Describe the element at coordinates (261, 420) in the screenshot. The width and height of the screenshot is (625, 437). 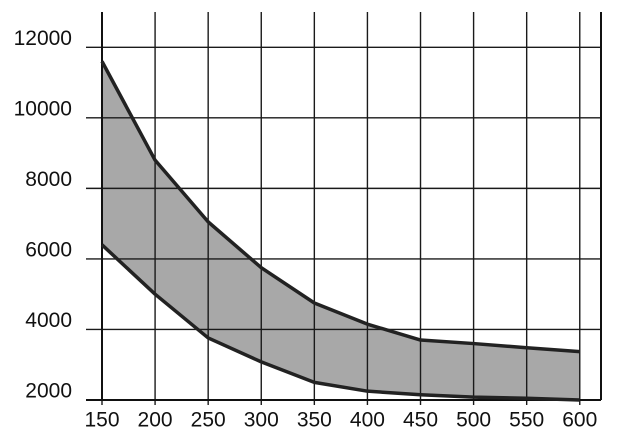
I see `x-tick-label: 300` at that location.